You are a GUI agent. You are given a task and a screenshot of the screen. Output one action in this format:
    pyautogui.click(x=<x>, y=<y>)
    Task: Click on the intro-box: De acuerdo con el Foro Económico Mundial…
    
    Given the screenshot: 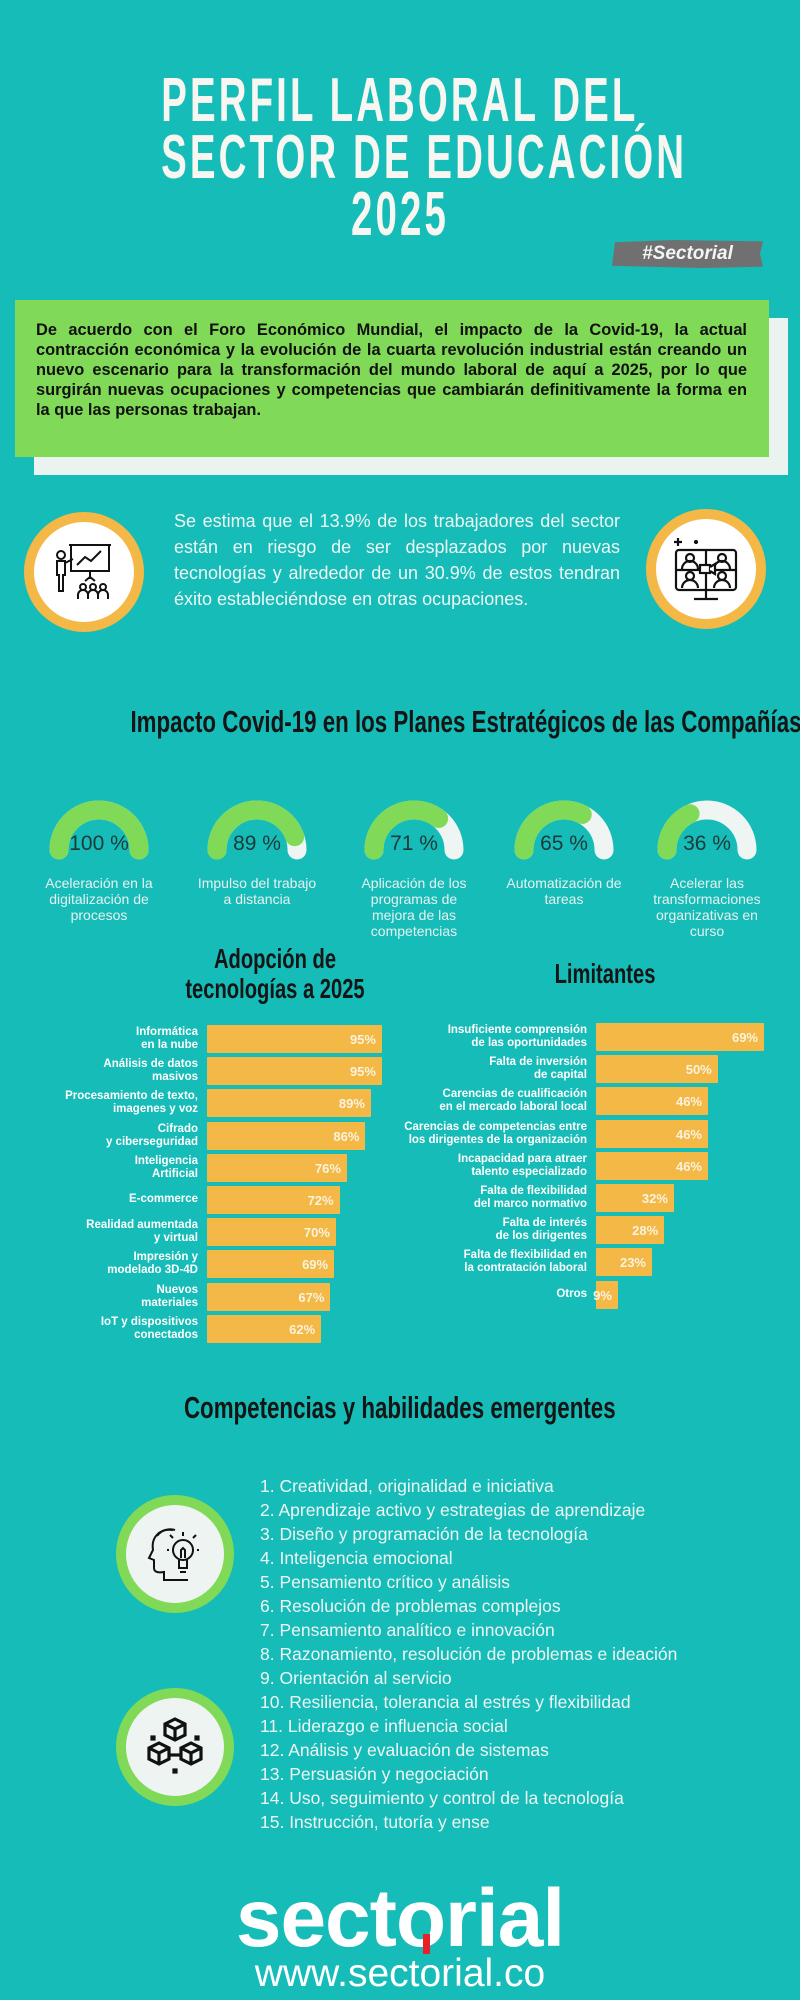 What is the action you would take?
    pyautogui.click(x=392, y=378)
    